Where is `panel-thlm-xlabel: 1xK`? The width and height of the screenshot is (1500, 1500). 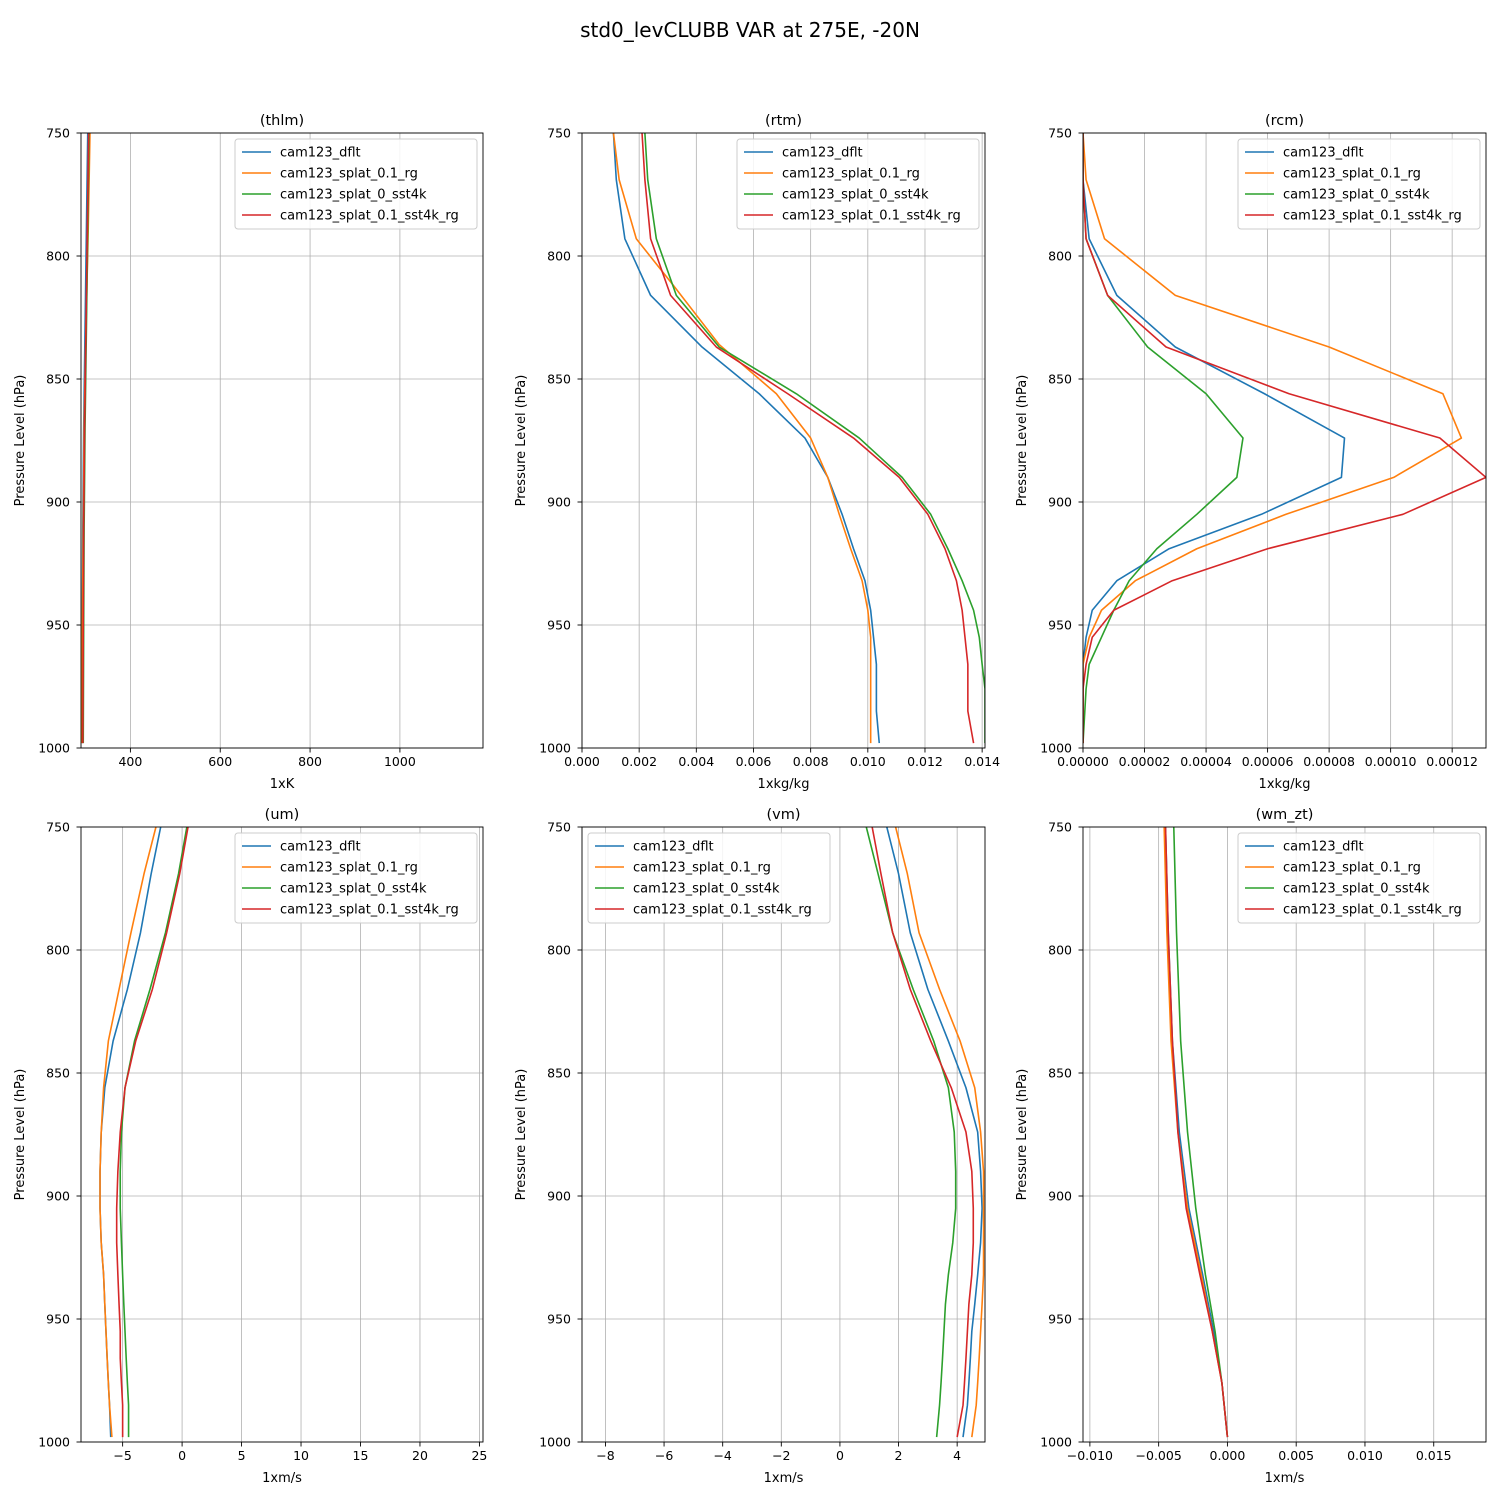
panel-thlm-xlabel: 1xK is located at coordinates (282, 784).